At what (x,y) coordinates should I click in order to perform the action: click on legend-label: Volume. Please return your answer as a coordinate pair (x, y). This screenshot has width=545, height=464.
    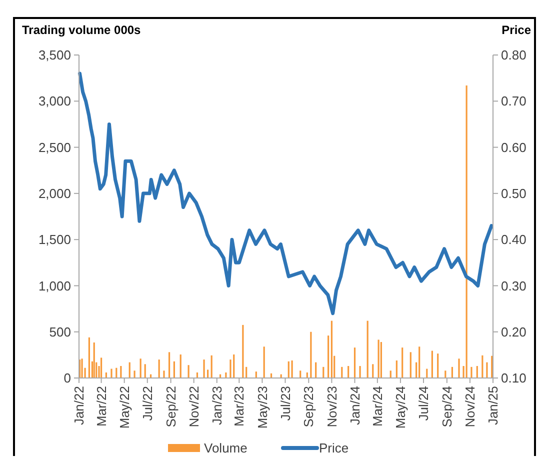
    Looking at the image, I should click on (226, 448).